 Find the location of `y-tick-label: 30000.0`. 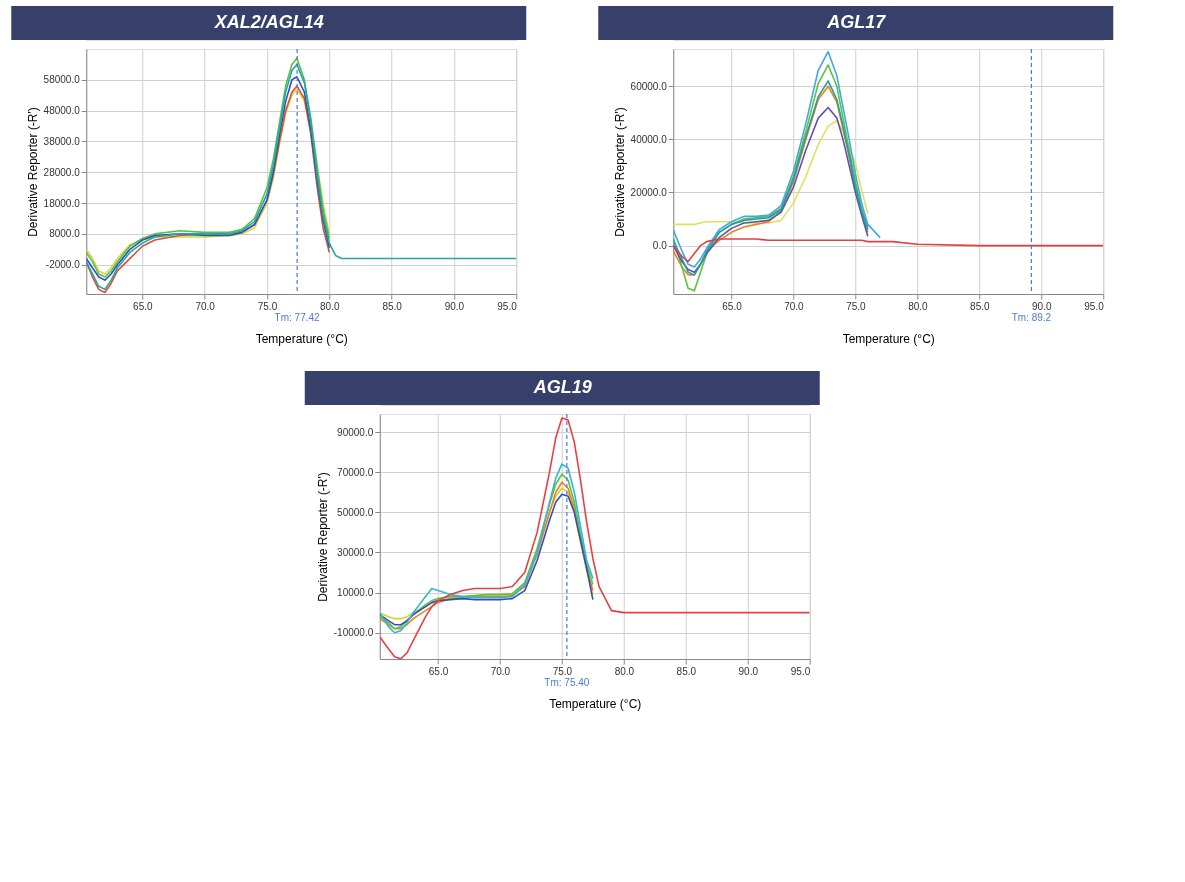

y-tick-label: 30000.0 is located at coordinates (355, 552).